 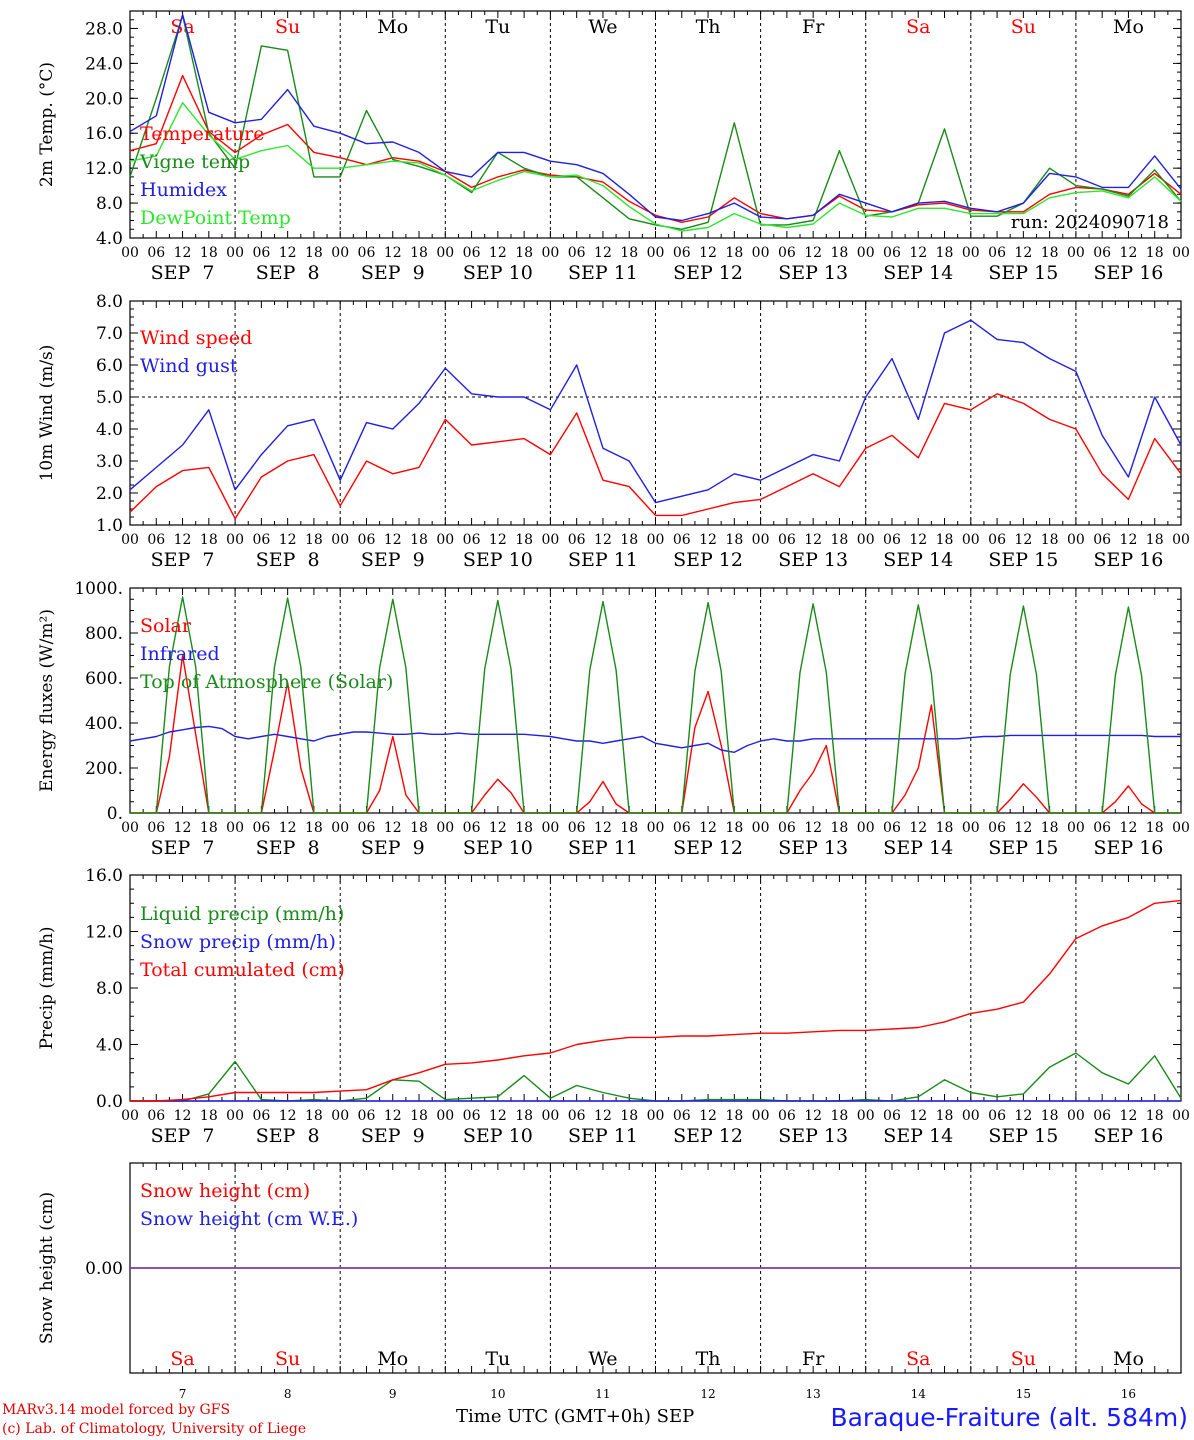 I want to click on bottom-day-number: 14, so click(x=919, y=1394).